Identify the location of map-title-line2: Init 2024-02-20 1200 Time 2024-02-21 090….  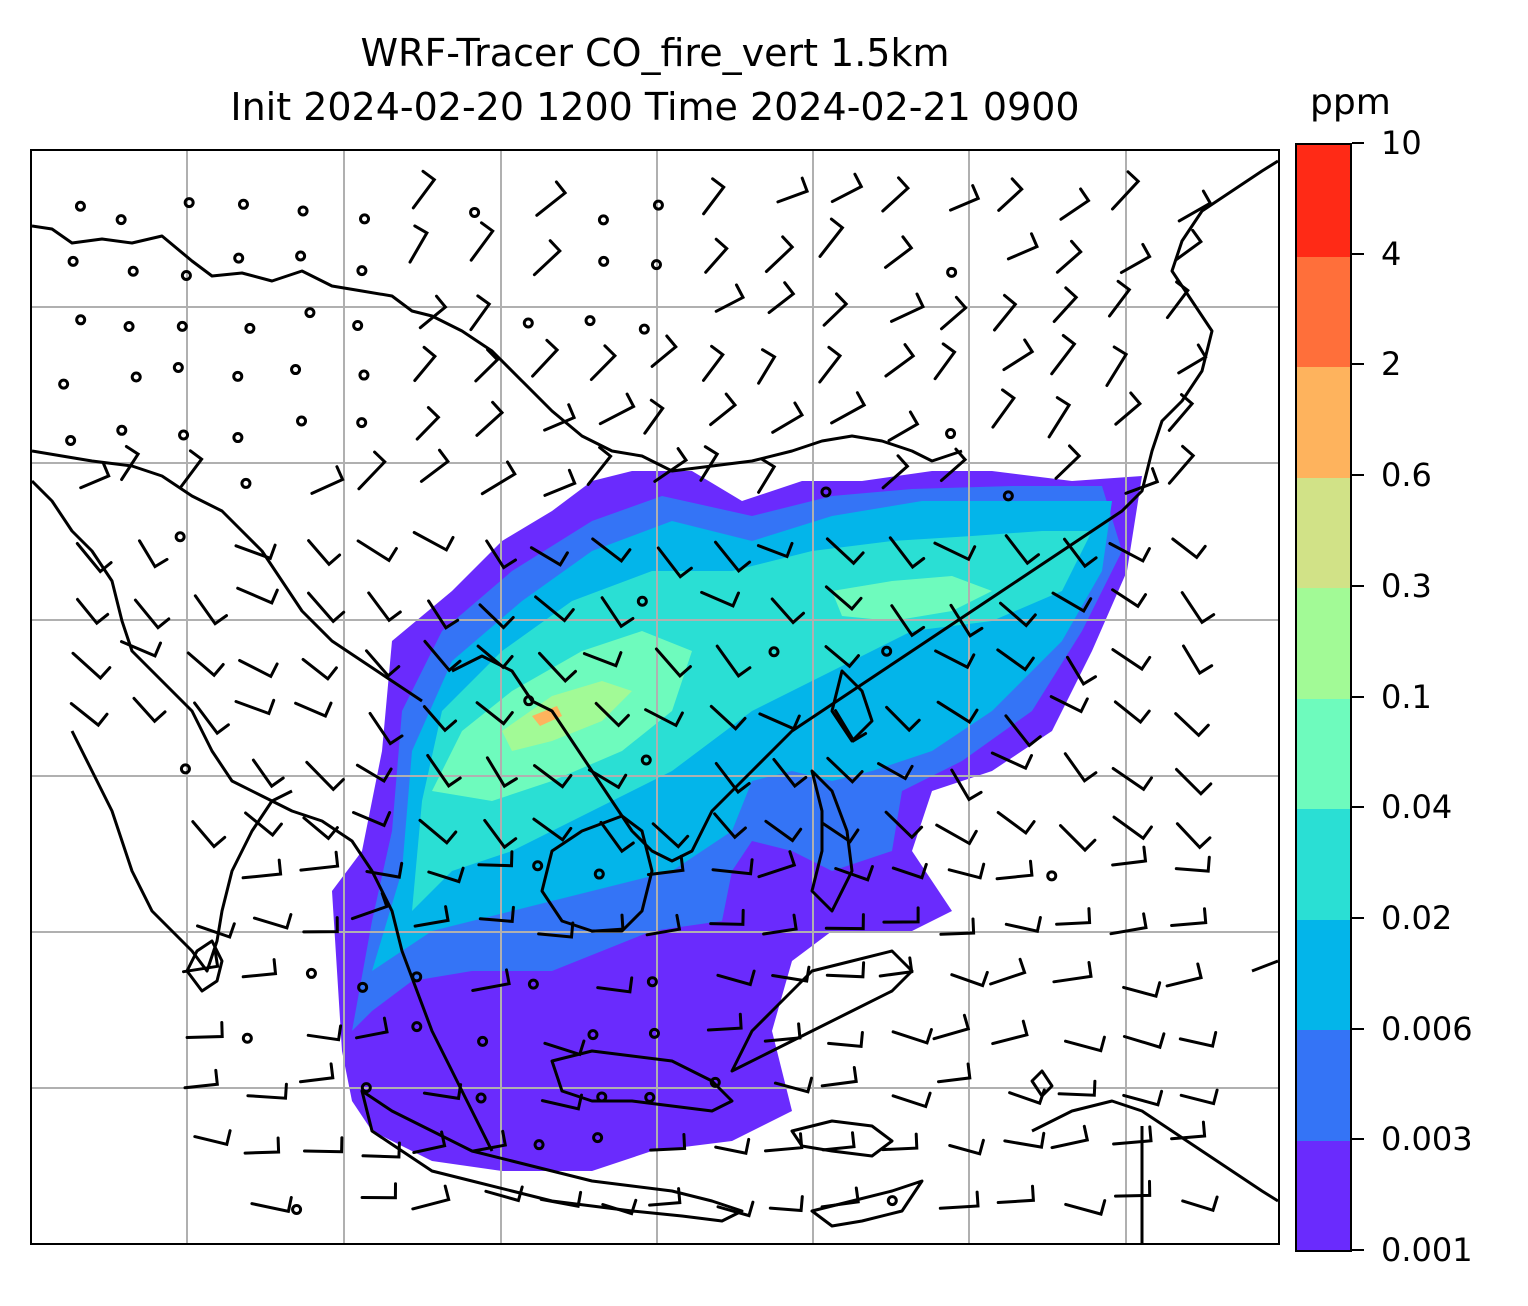
(655, 107).